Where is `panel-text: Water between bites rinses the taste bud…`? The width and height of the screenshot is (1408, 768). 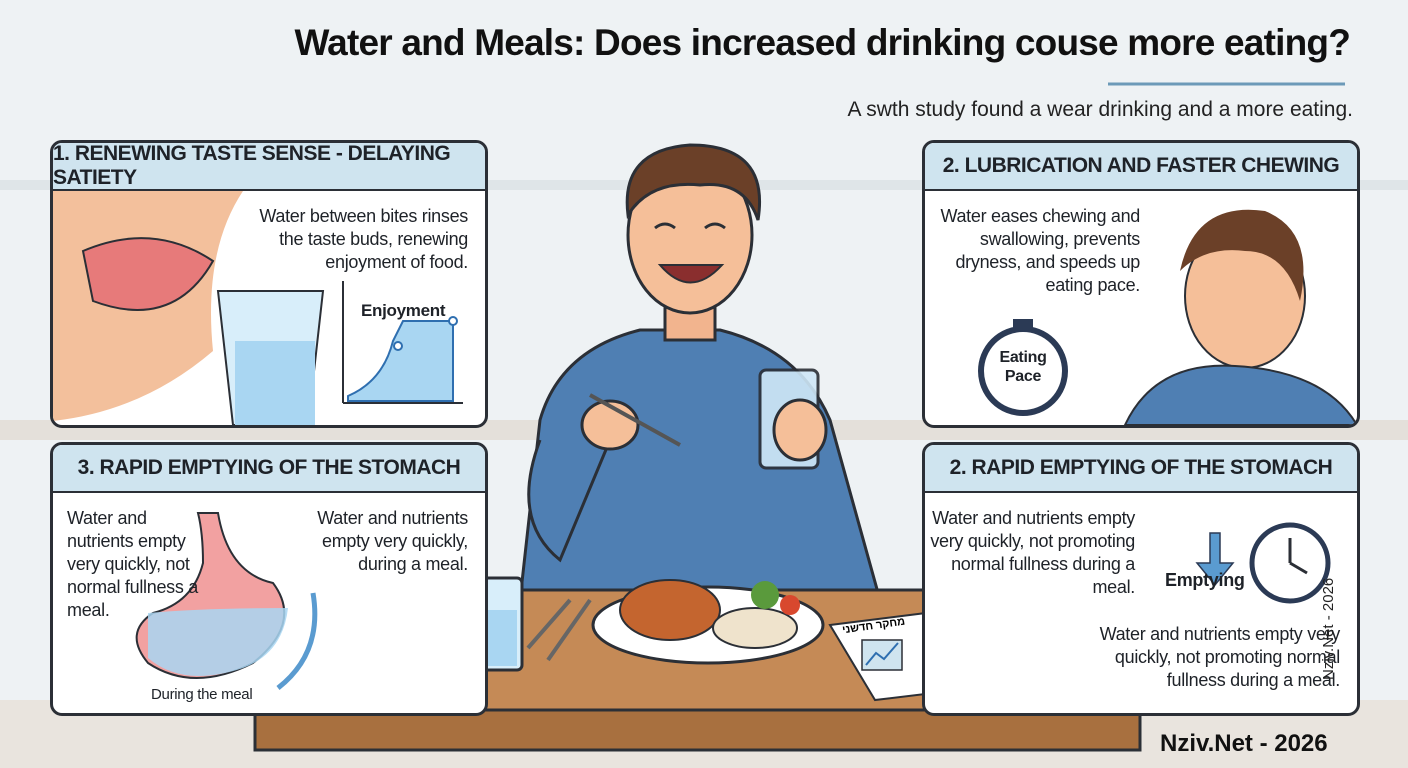 panel-text: Water between bites rinses the taste bud… is located at coordinates (363, 239).